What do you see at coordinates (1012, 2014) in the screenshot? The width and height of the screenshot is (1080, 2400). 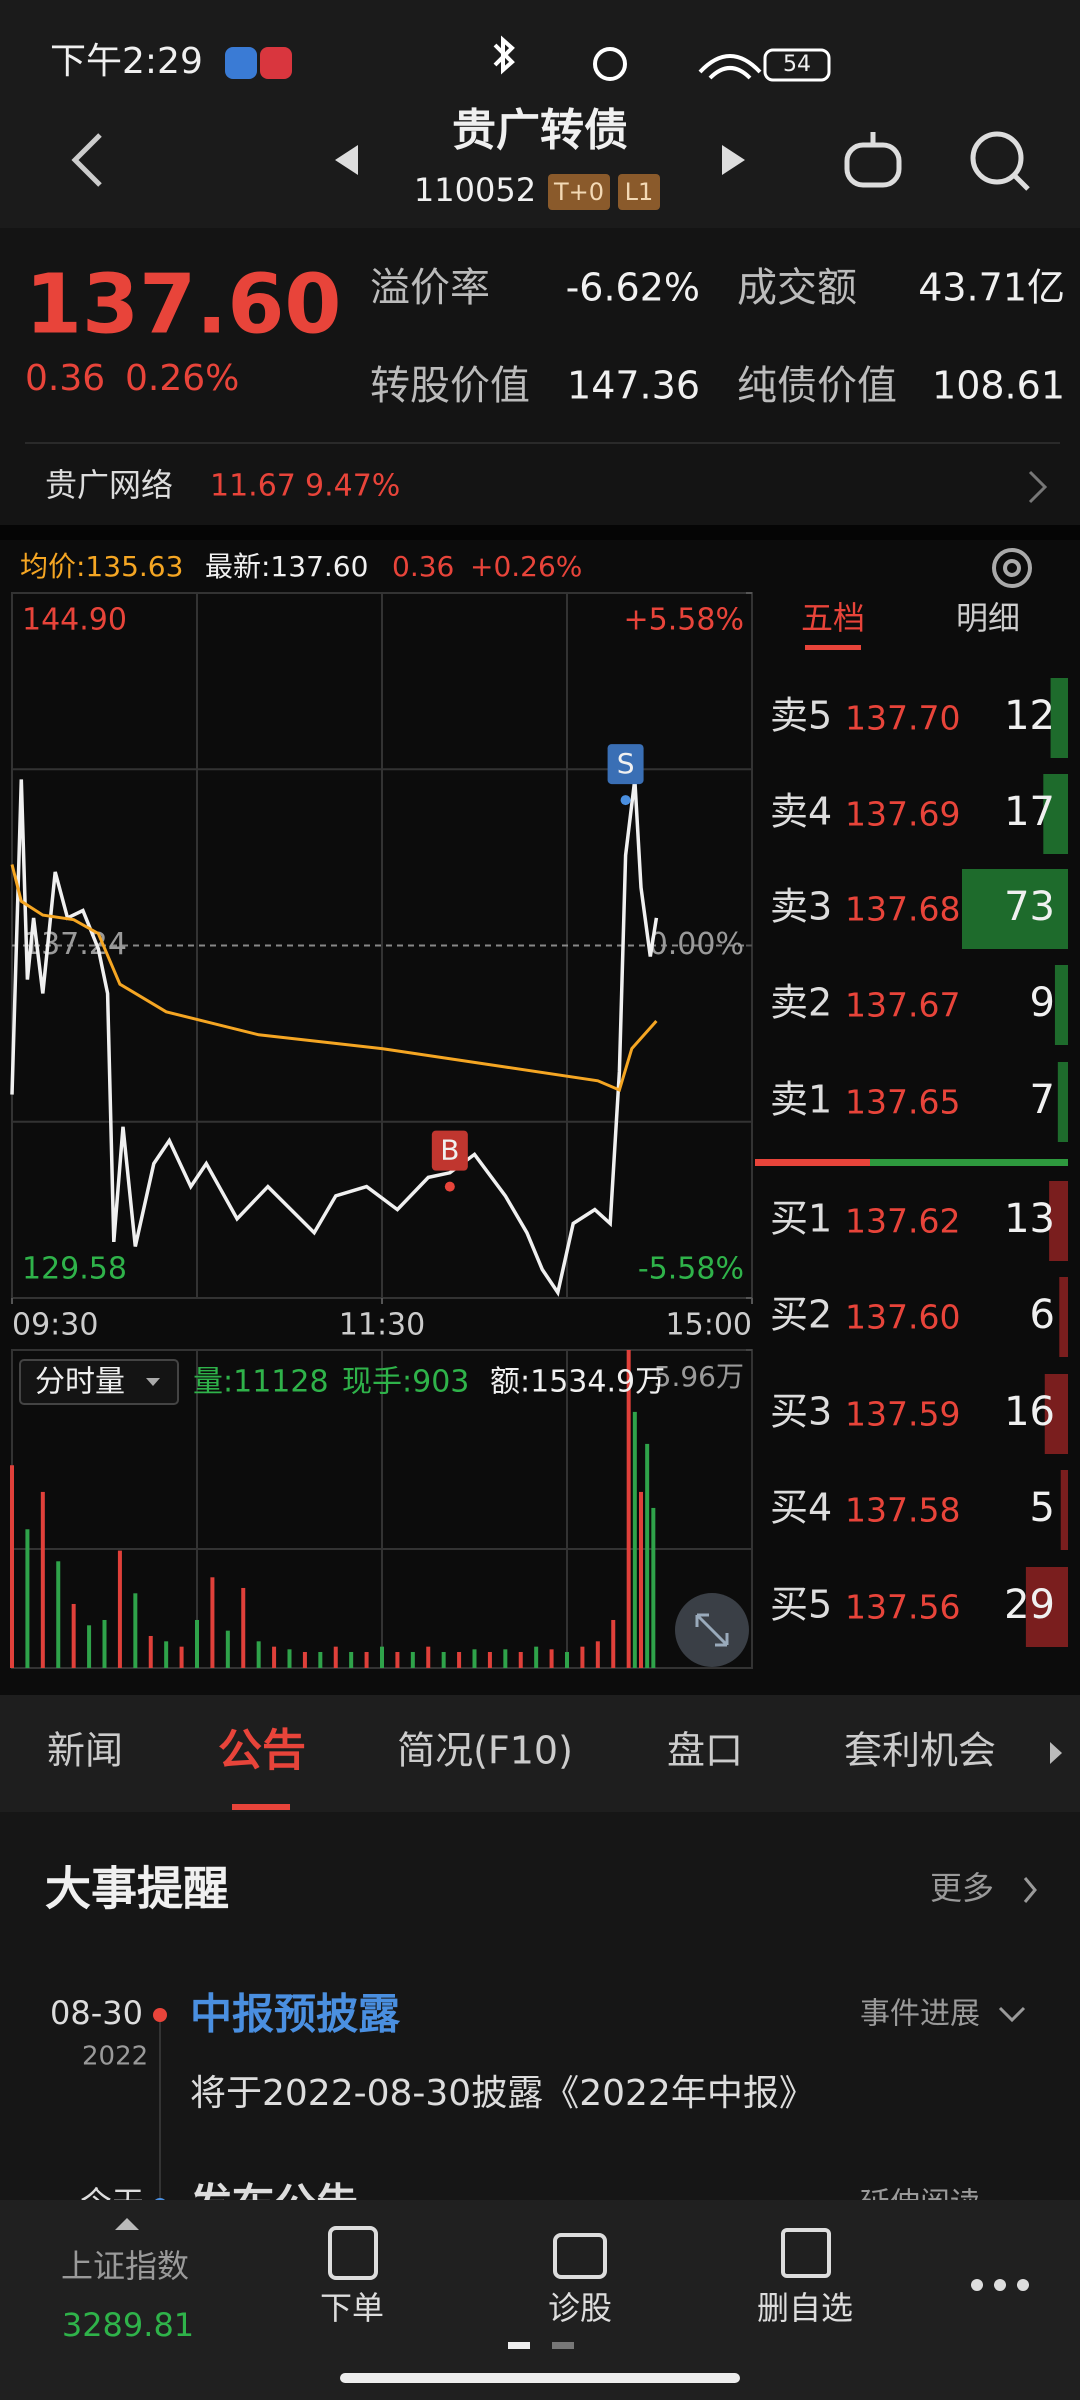 I see `tag-chevron` at bounding box center [1012, 2014].